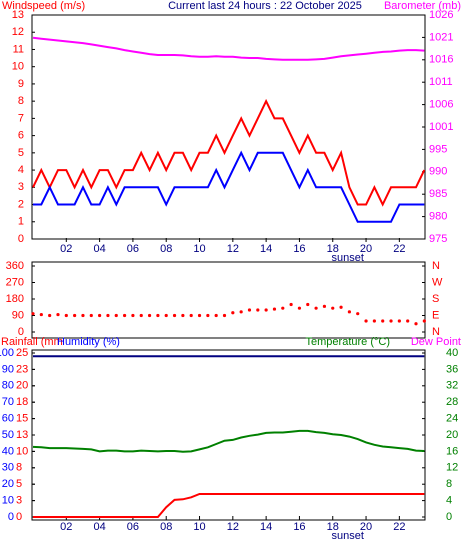 This screenshot has width=463, height=542. I want to click on y3-tick-label: 20, so click(22, 386).